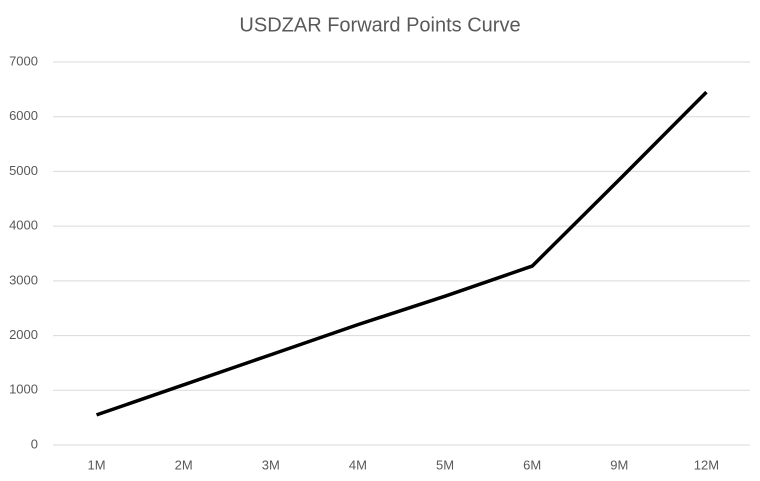  I want to click on x-tick-label: 1M, so click(97, 464).